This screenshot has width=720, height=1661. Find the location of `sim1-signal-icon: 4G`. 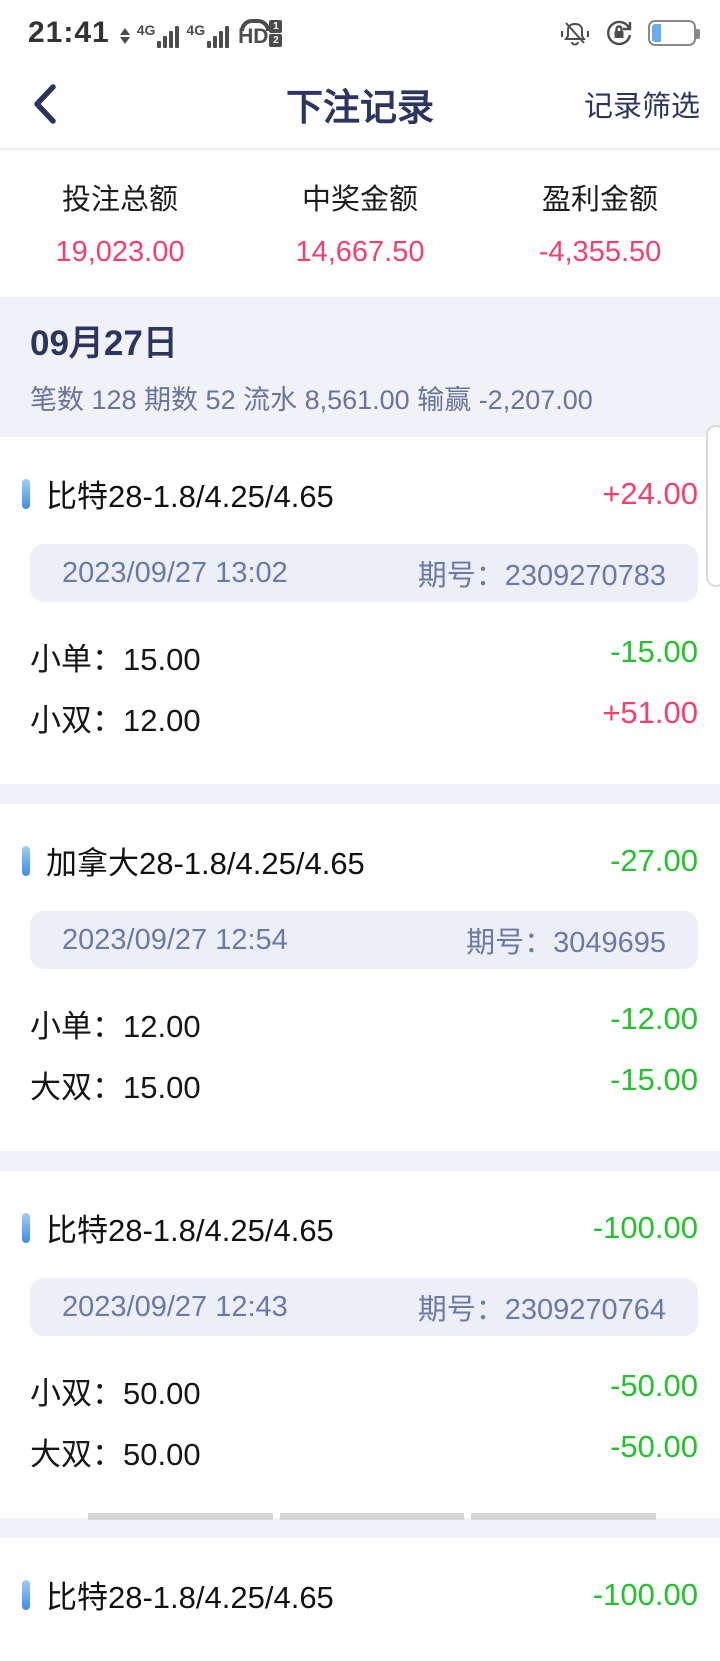

sim1-signal-icon: 4G is located at coordinates (158, 35).